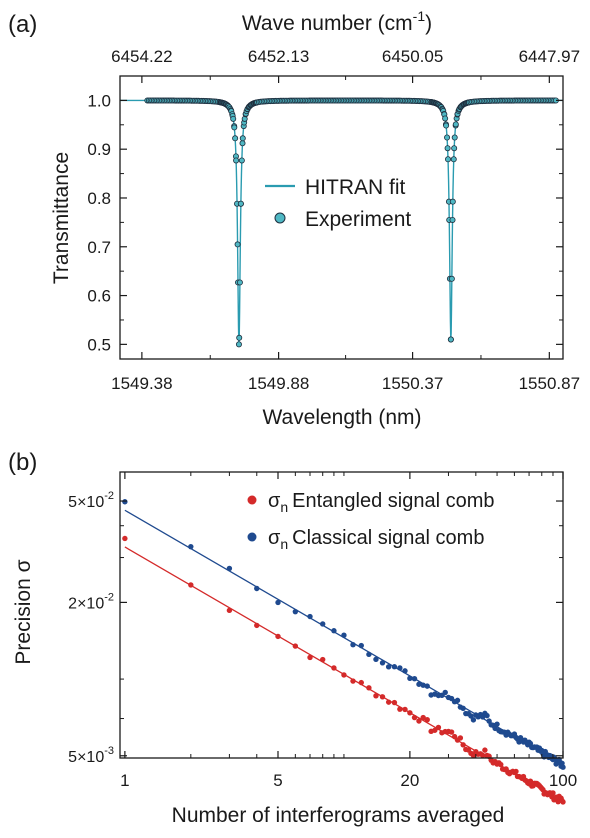 The width and height of the screenshot is (590, 838). I want to click on y-tick-label: 0.6, so click(99, 296).